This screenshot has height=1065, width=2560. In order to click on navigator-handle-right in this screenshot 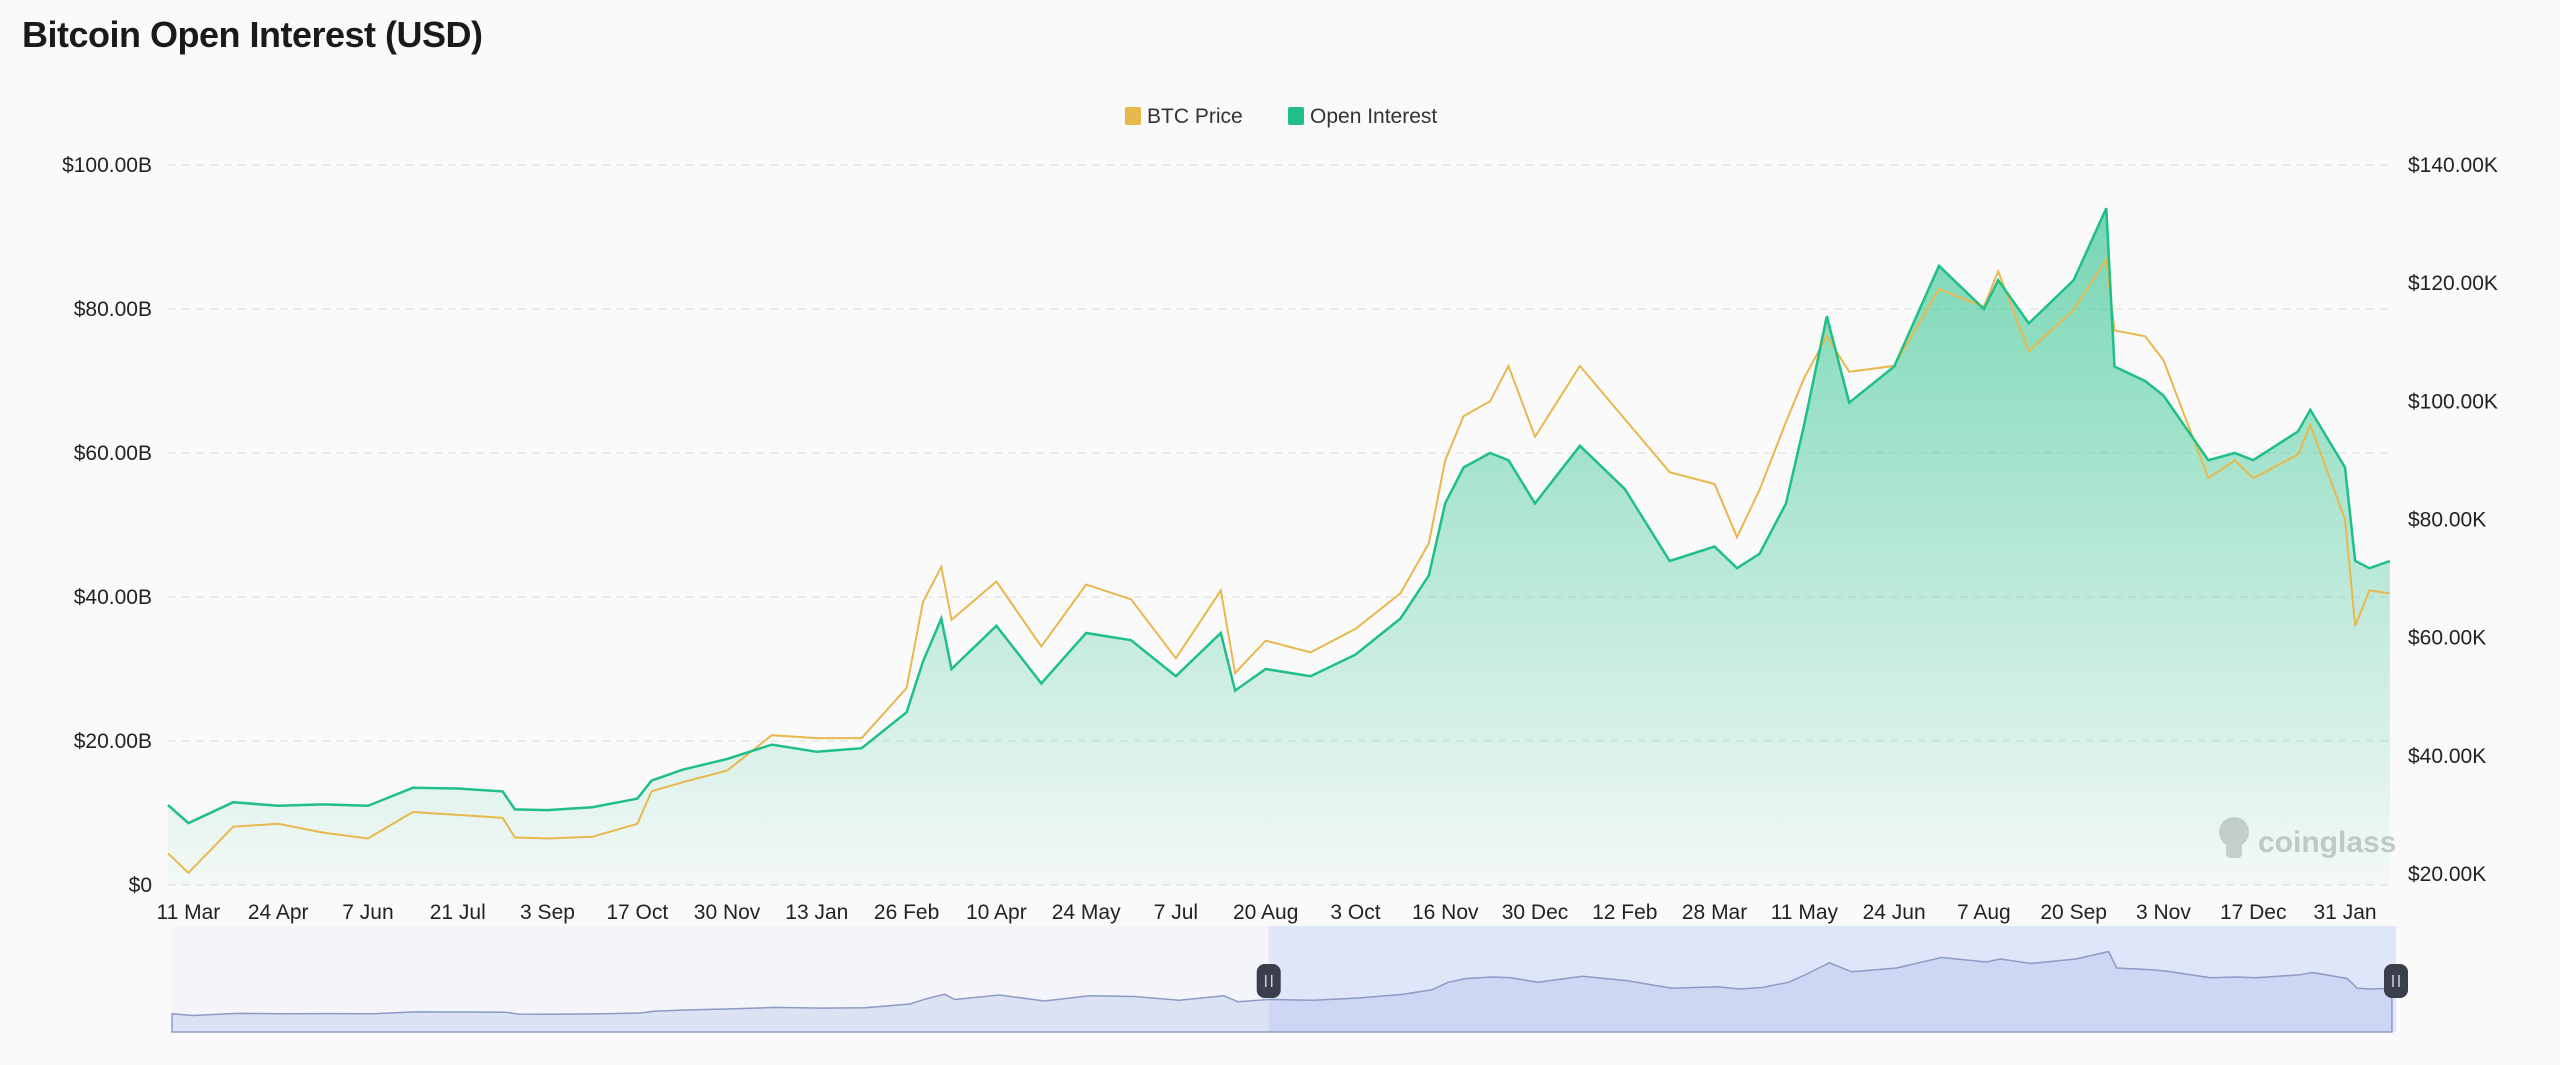, I will do `click(2396, 981)`.